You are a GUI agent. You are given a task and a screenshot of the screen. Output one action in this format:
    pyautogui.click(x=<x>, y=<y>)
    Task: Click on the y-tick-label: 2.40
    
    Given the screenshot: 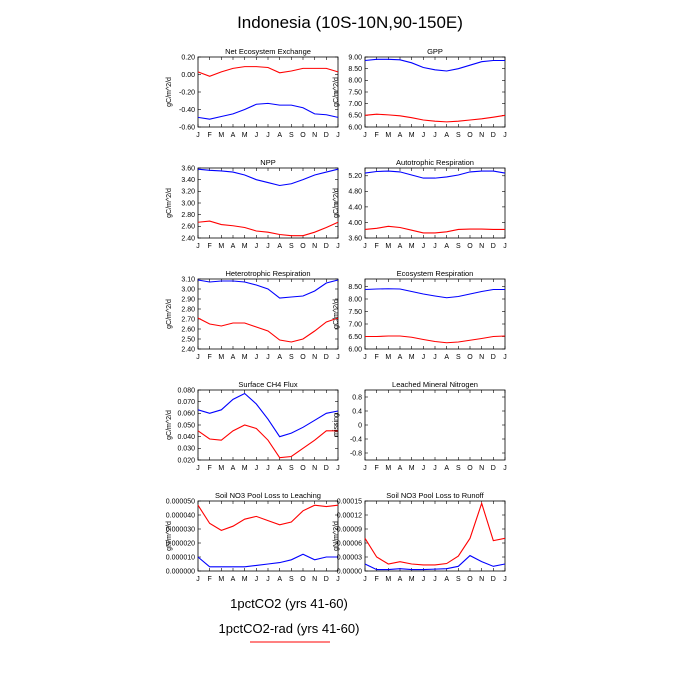 What is the action you would take?
    pyautogui.click(x=188, y=238)
    